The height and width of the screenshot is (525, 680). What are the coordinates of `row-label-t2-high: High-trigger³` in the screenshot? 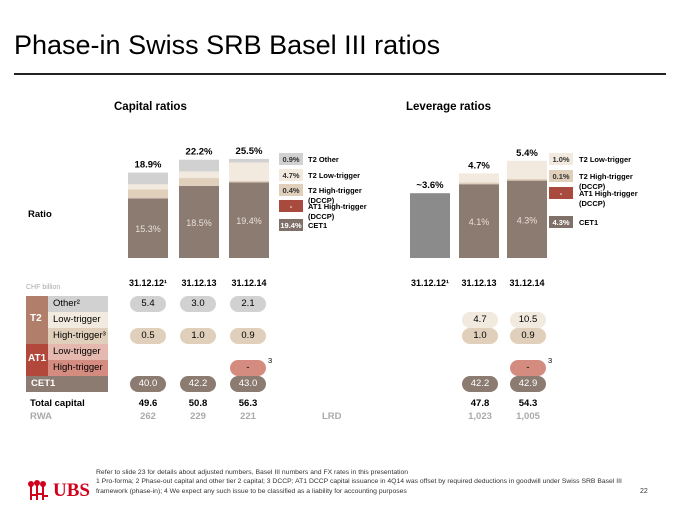 It's located at (78, 336).